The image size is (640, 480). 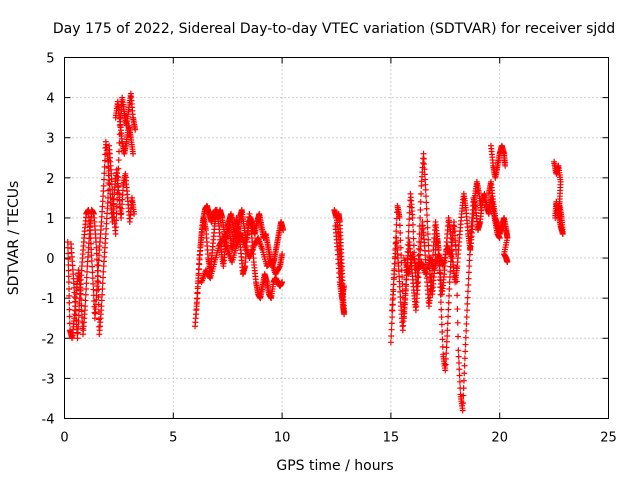 I want to click on y-tick-label: 0, so click(x=50, y=259).